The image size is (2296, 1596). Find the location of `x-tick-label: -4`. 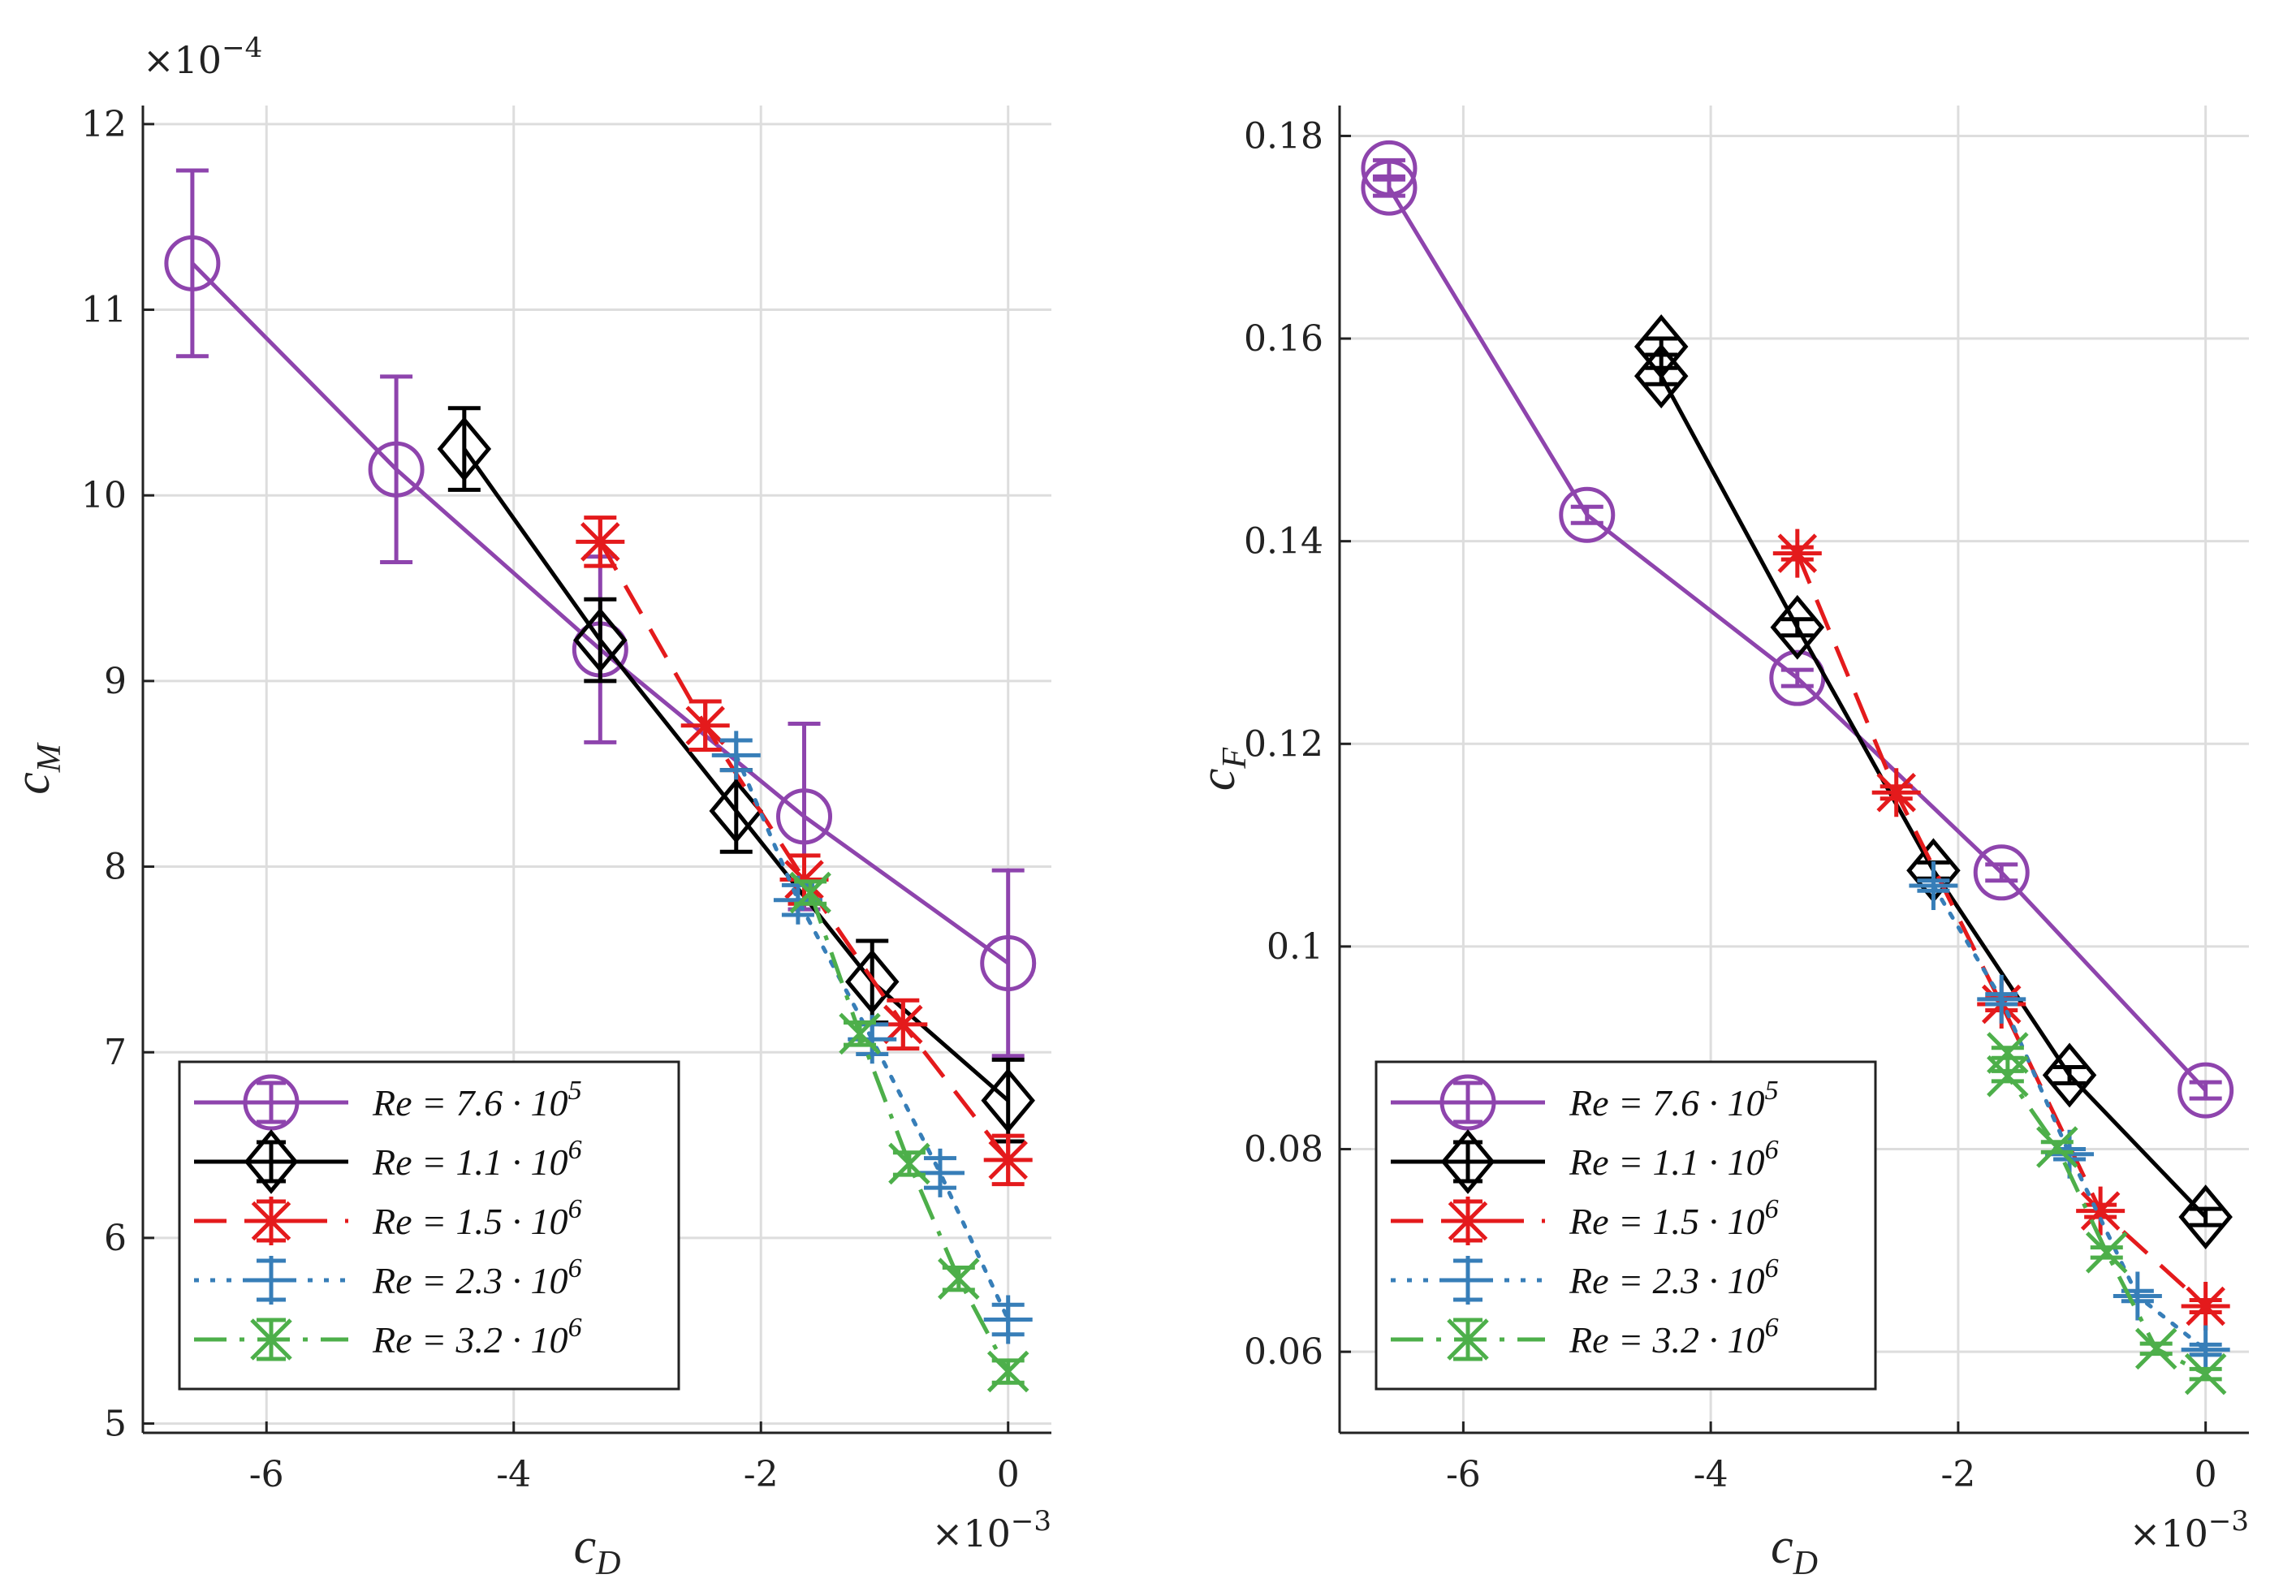

x-tick-label: -4 is located at coordinates (513, 1474).